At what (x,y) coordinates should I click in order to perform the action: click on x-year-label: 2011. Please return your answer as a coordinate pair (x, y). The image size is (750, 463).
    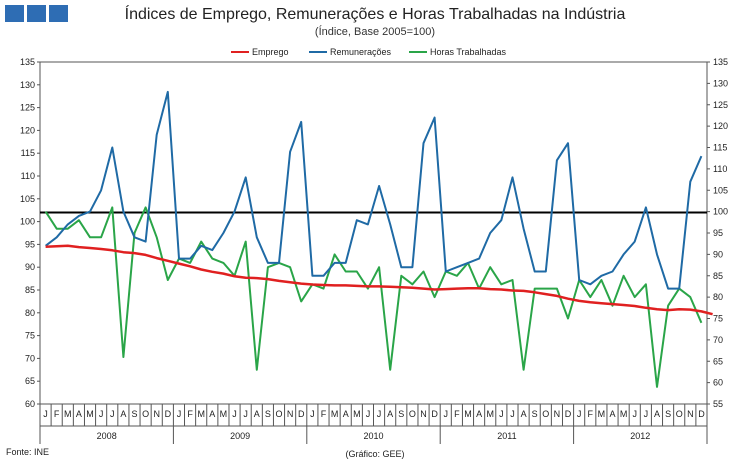
    Looking at the image, I should click on (506, 436).